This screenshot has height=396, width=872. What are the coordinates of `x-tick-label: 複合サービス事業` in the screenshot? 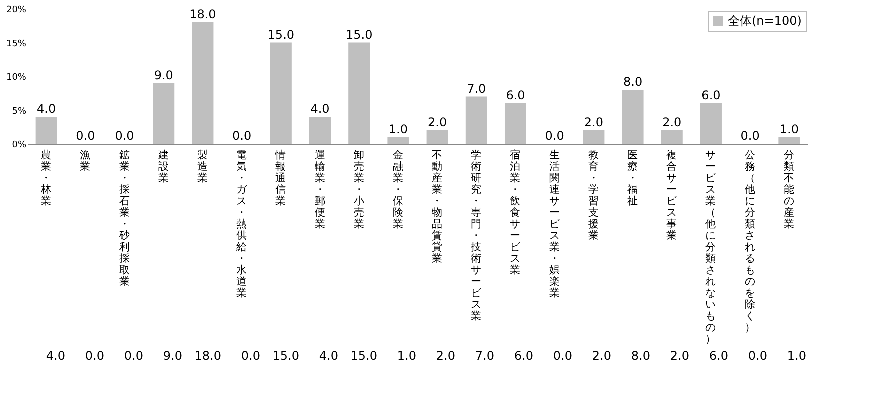 It's located at (672, 195).